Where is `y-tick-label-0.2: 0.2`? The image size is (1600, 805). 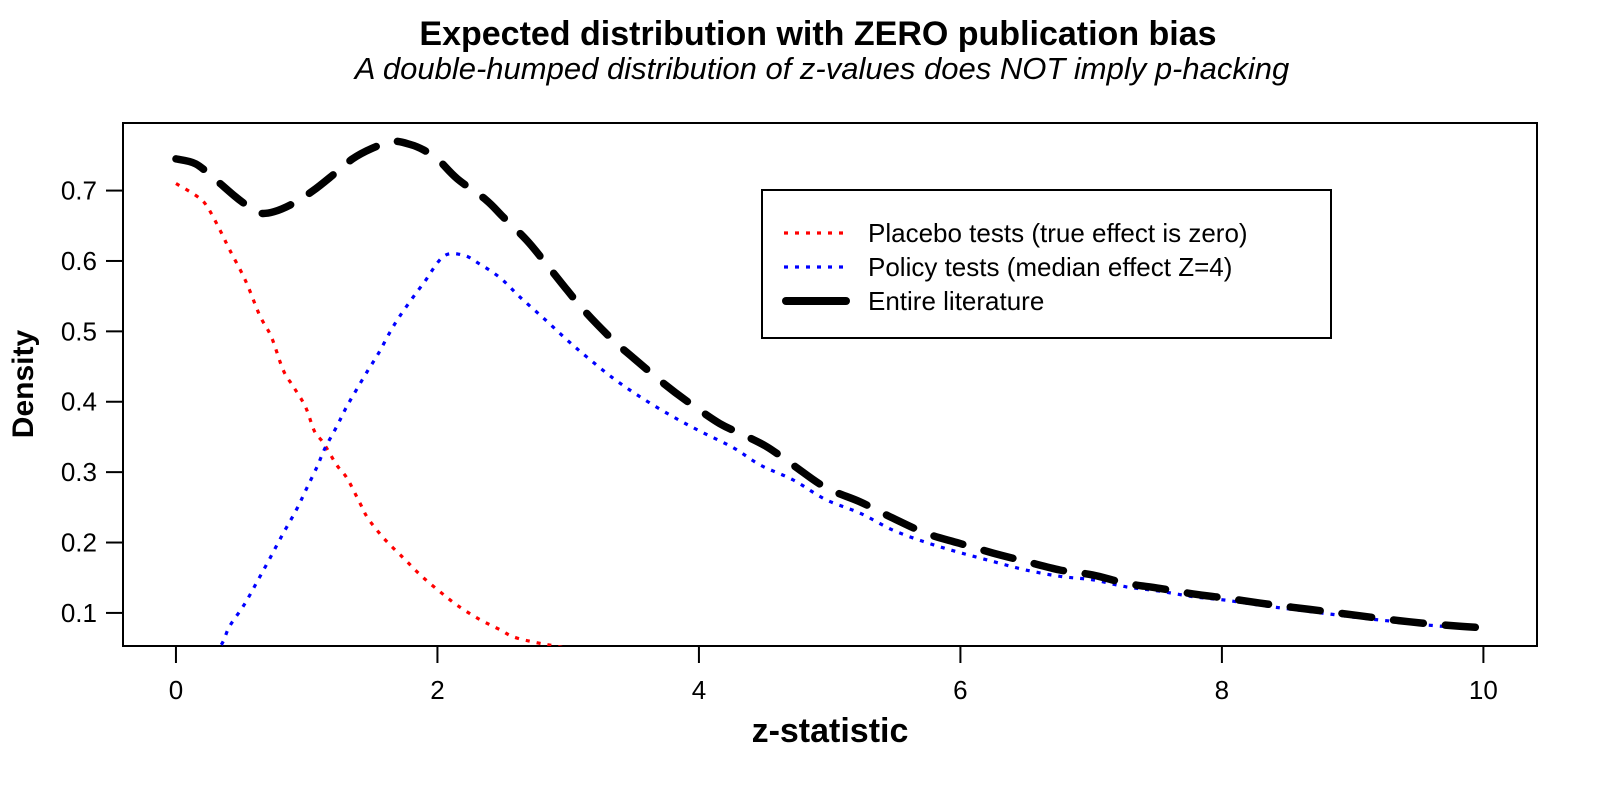 y-tick-label-0.2: 0.2 is located at coordinates (79, 543).